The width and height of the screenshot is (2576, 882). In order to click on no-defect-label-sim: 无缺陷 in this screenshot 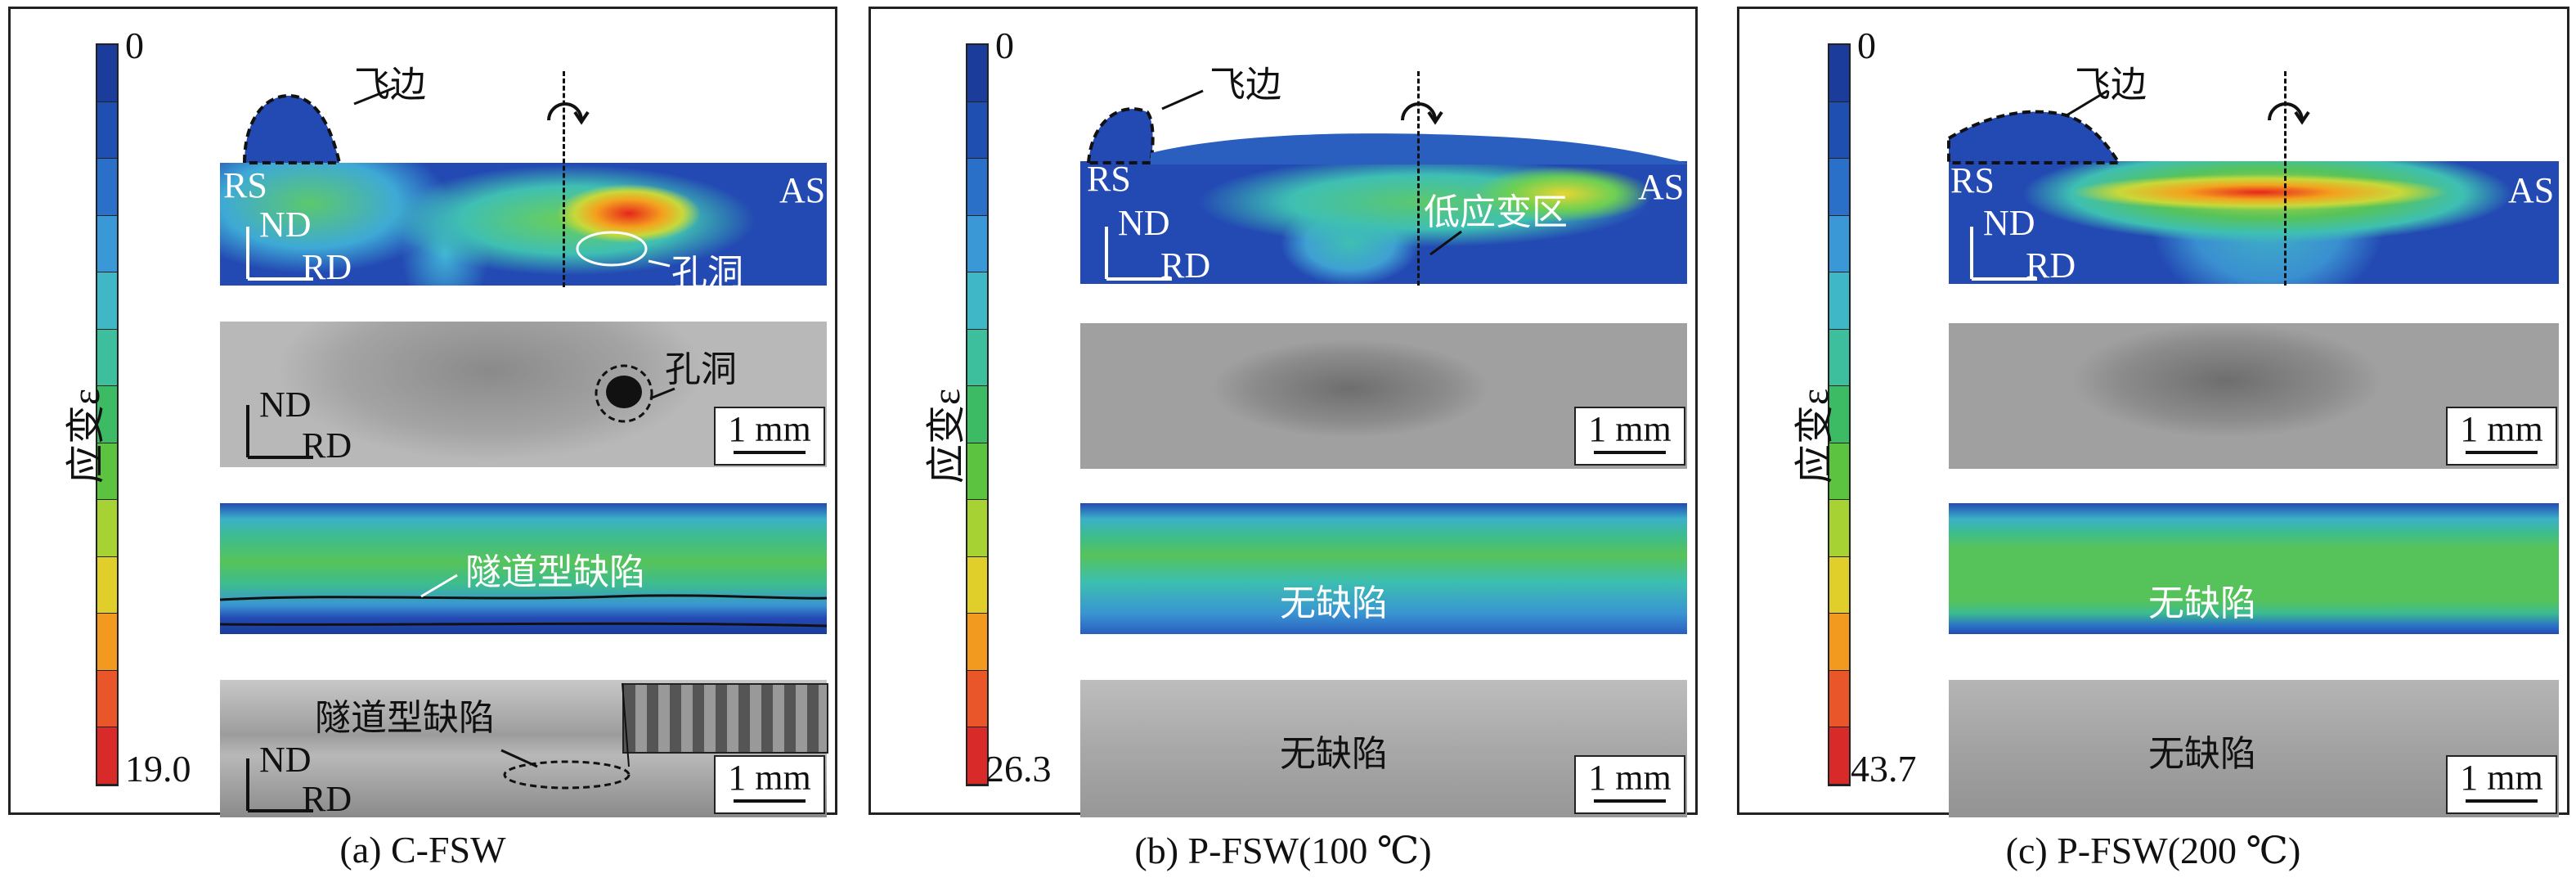, I will do `click(2202, 604)`.